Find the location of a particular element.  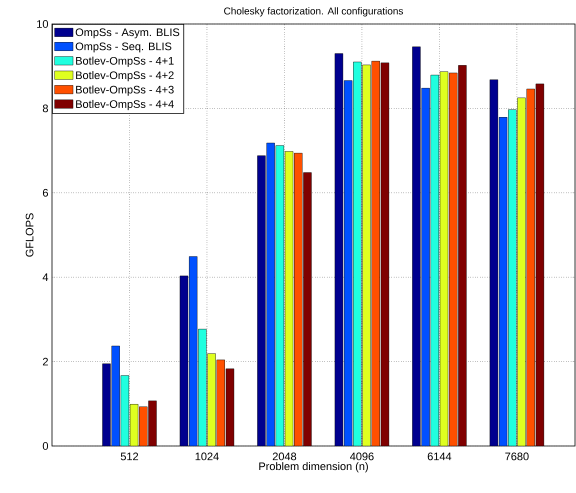

y-tick-label: 8 is located at coordinates (45, 108).